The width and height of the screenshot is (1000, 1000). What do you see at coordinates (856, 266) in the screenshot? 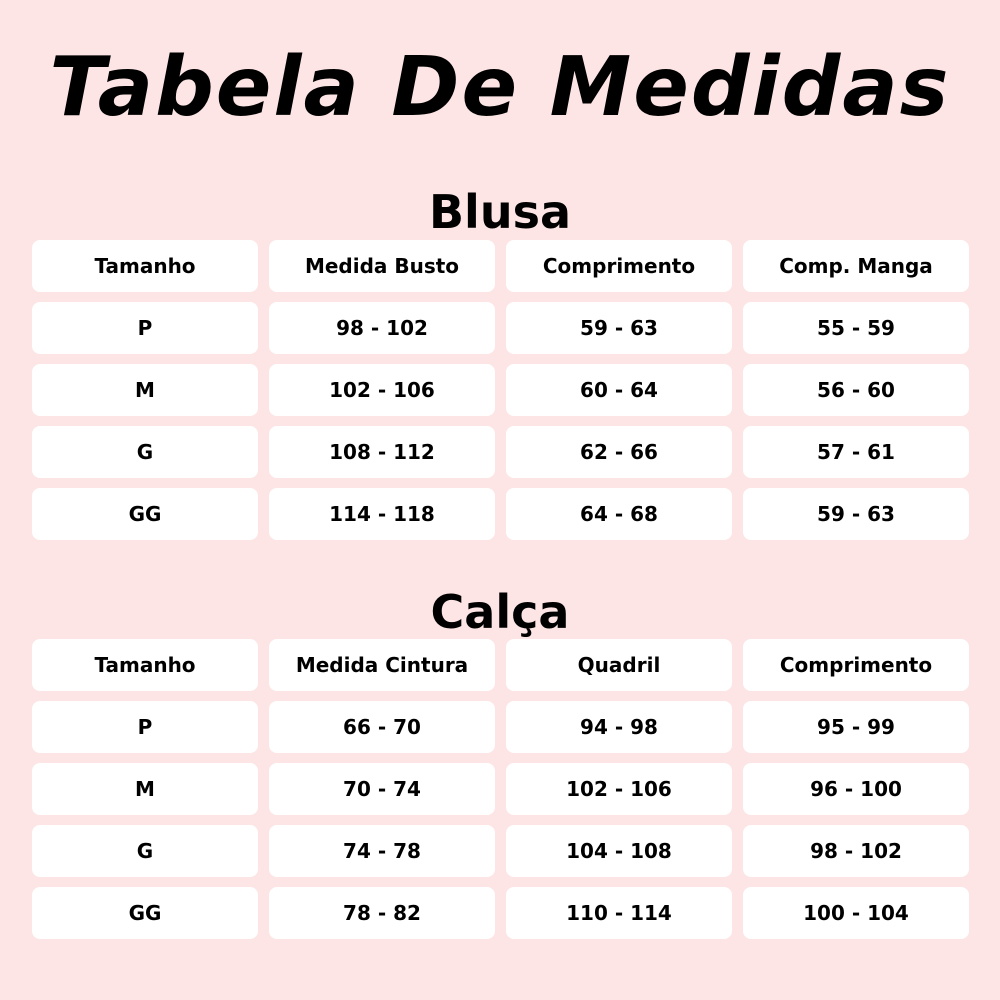
I see `header-cell: Comp. Manga` at bounding box center [856, 266].